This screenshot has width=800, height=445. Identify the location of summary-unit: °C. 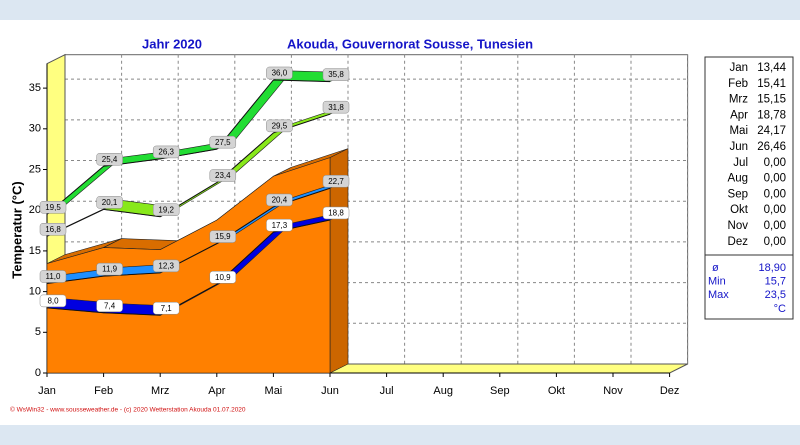
(780, 309).